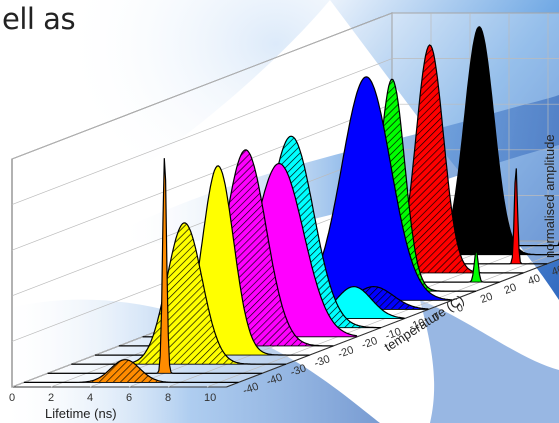 This screenshot has height=423, width=559. Describe the element at coordinates (81, 413) in the screenshot. I see `x-axis-label: Lifetime (ns)` at that location.